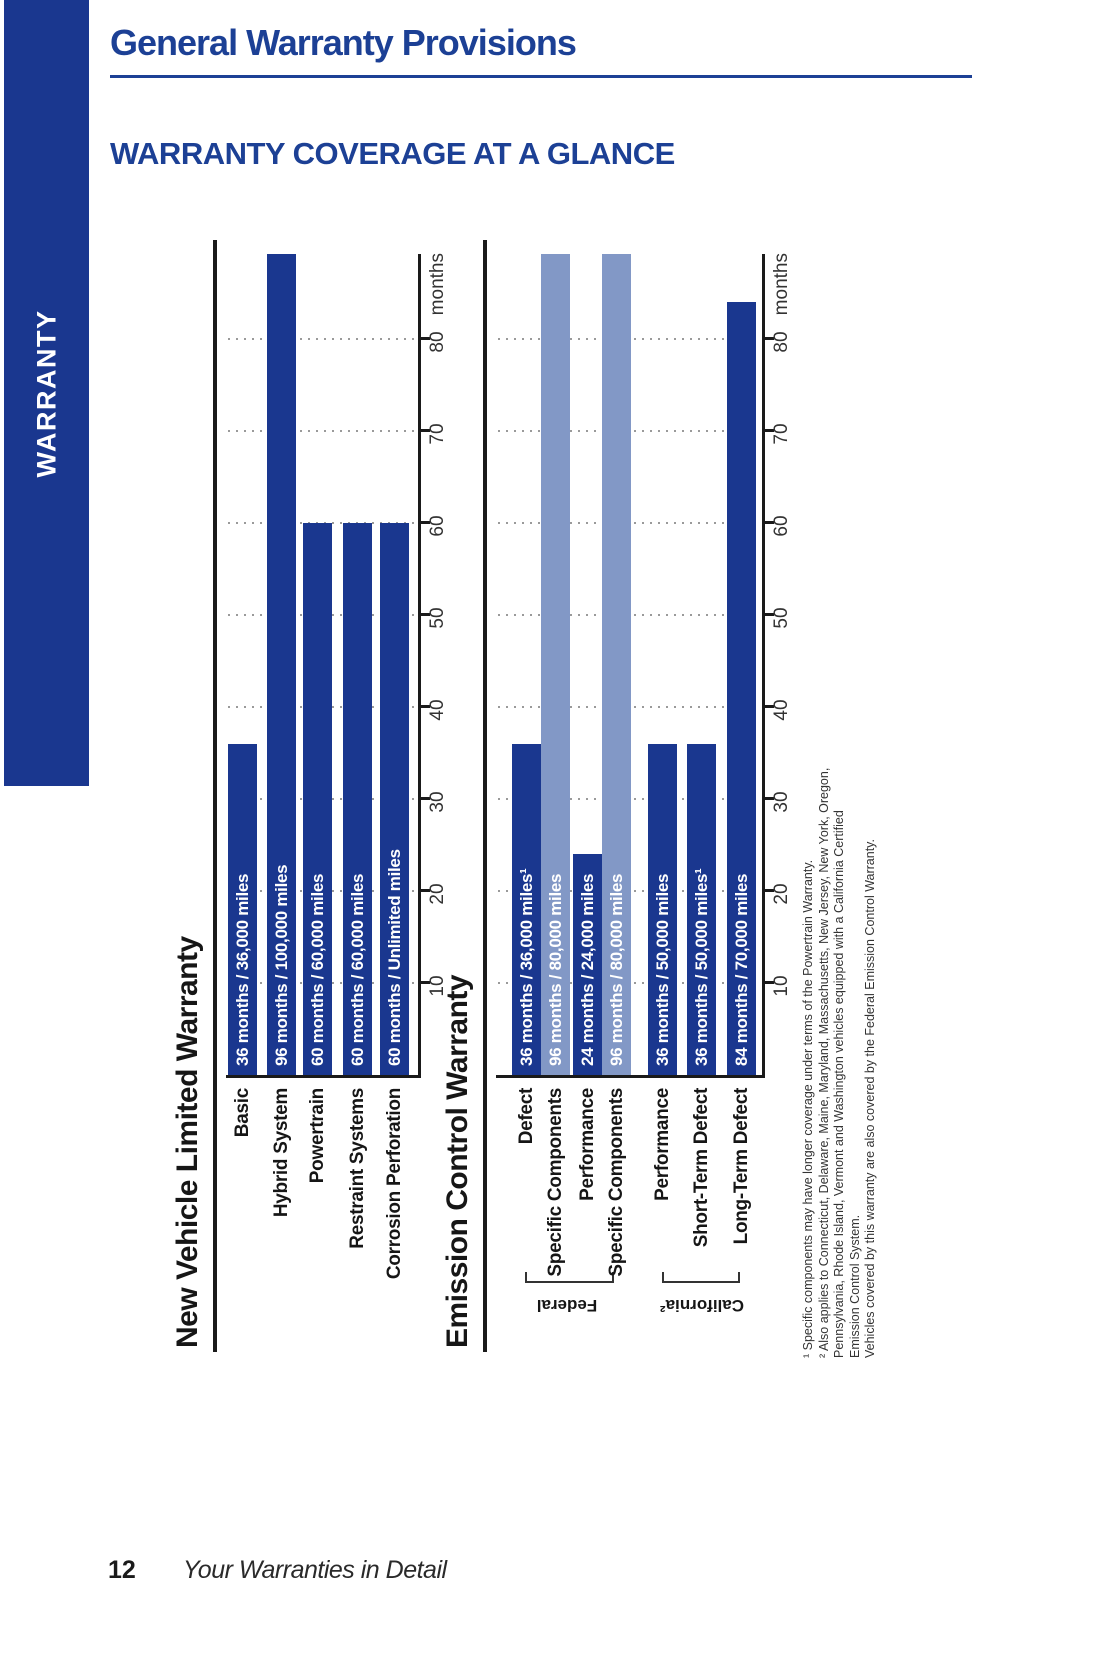 This screenshot has width=1103, height=1654. Describe the element at coordinates (569, 1277) in the screenshot. I see `federal-group-bracket` at that location.